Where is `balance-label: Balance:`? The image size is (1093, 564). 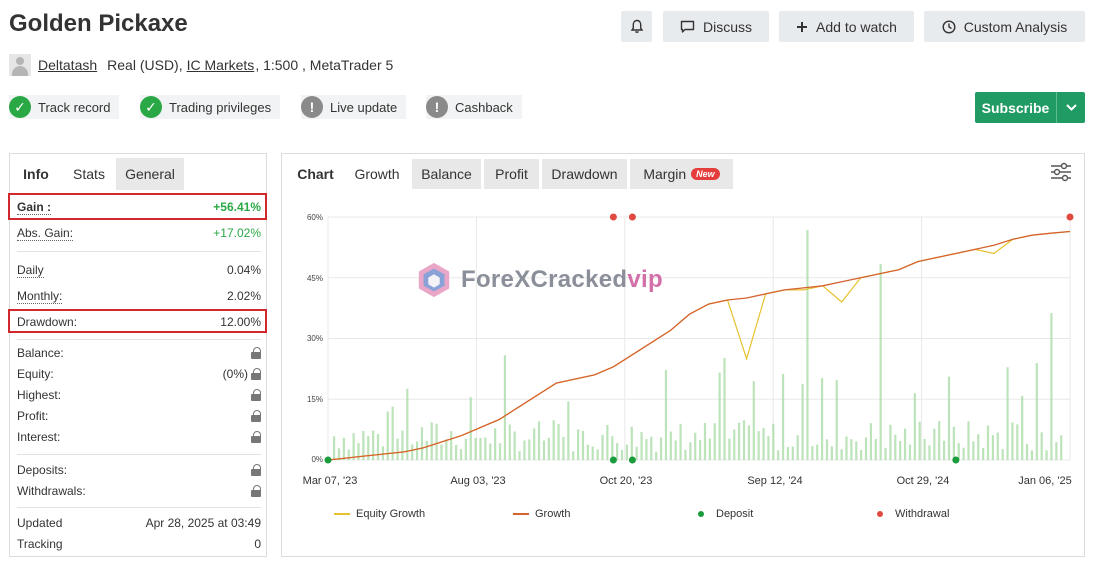
balance-label: Balance: is located at coordinates (40, 353).